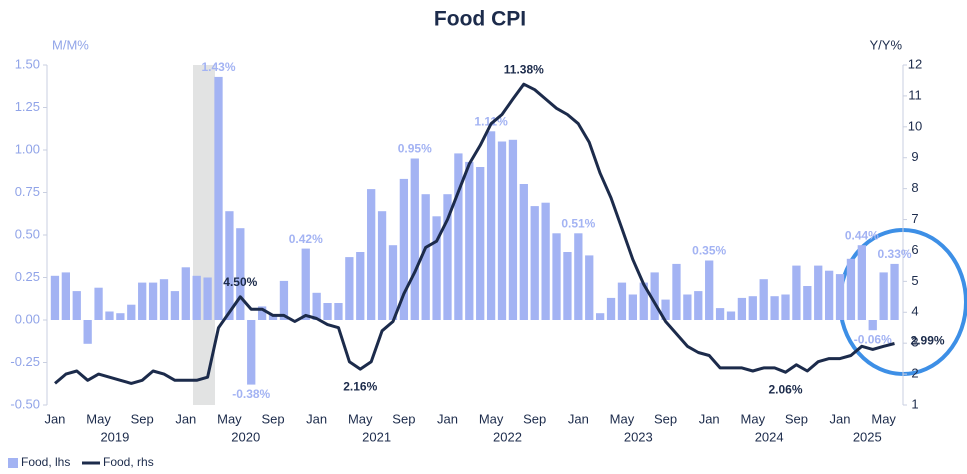  What do you see at coordinates (785, 389) in the screenshot?
I see `line-value-label: 2.06%` at bounding box center [785, 389].